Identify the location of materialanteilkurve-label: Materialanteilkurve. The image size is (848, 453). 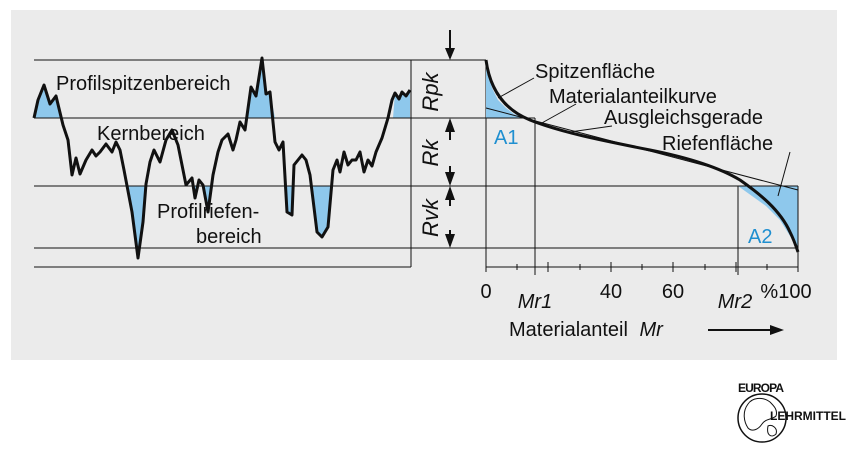
(633, 97).